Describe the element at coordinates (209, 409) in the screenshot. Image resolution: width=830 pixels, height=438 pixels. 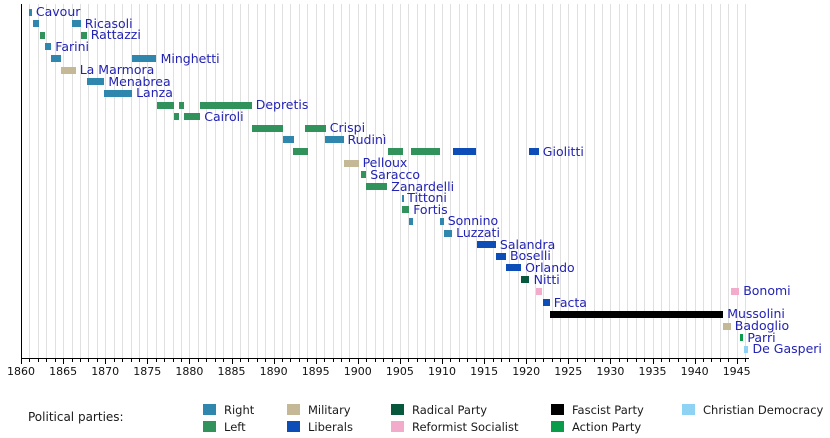
I see `legend-swatch-right` at that location.